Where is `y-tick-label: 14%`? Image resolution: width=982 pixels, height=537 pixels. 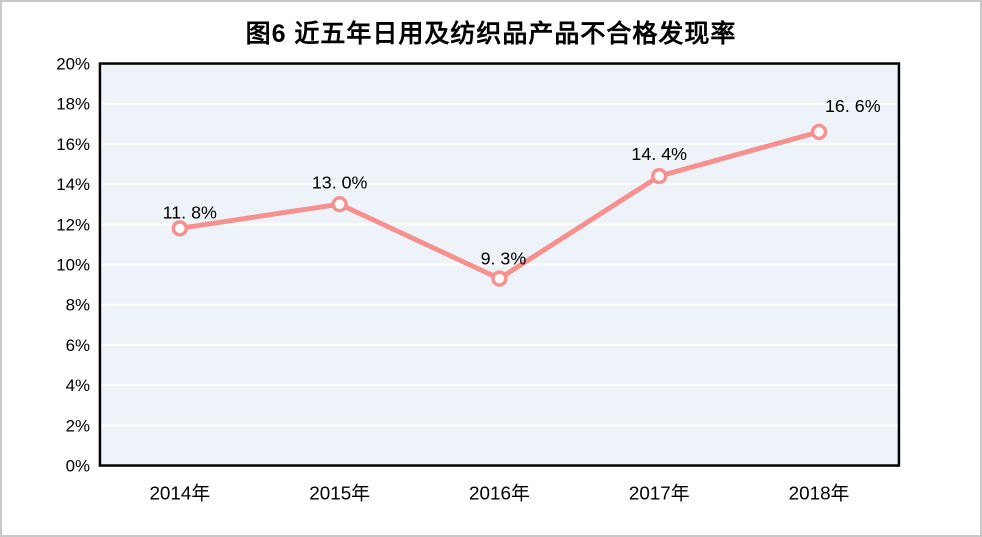
y-tick-label: 14% is located at coordinates (73, 184).